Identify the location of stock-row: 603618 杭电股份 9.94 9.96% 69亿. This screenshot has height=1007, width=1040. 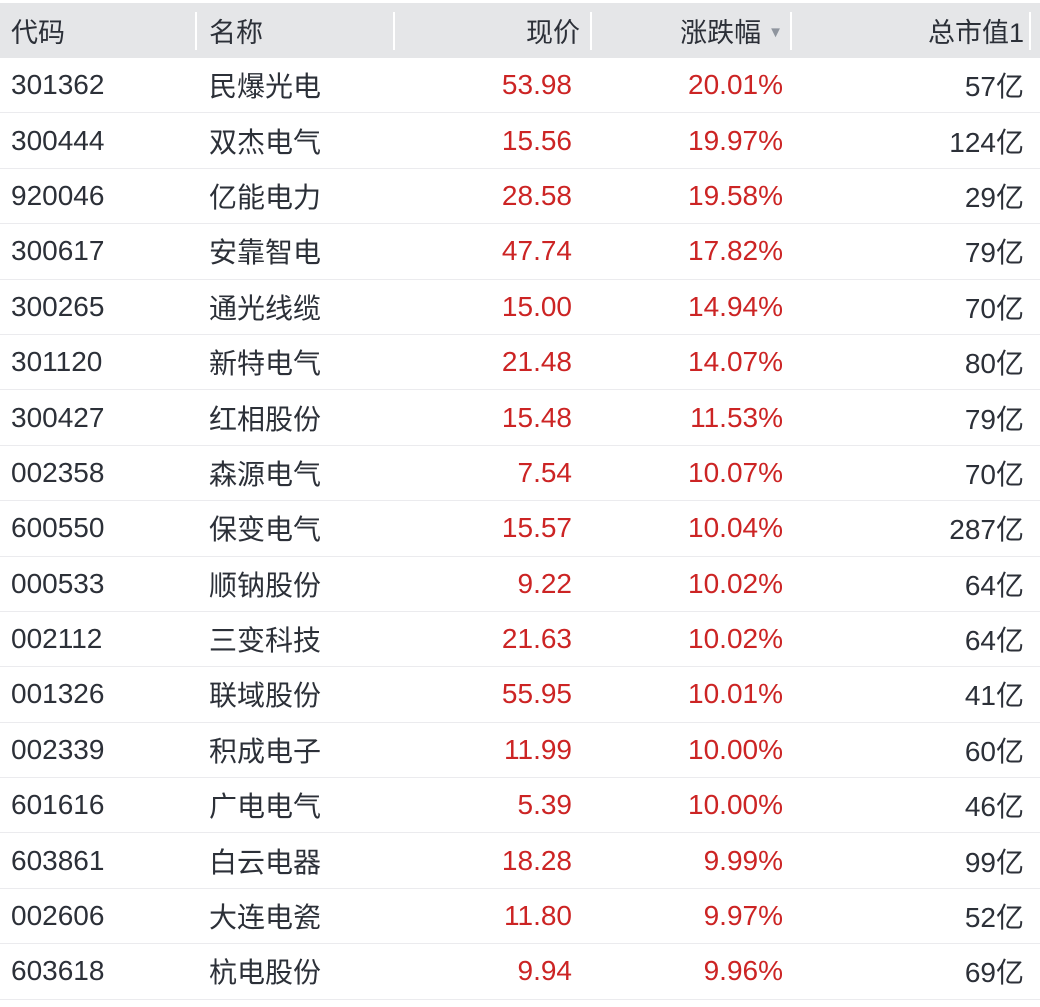
(520, 972).